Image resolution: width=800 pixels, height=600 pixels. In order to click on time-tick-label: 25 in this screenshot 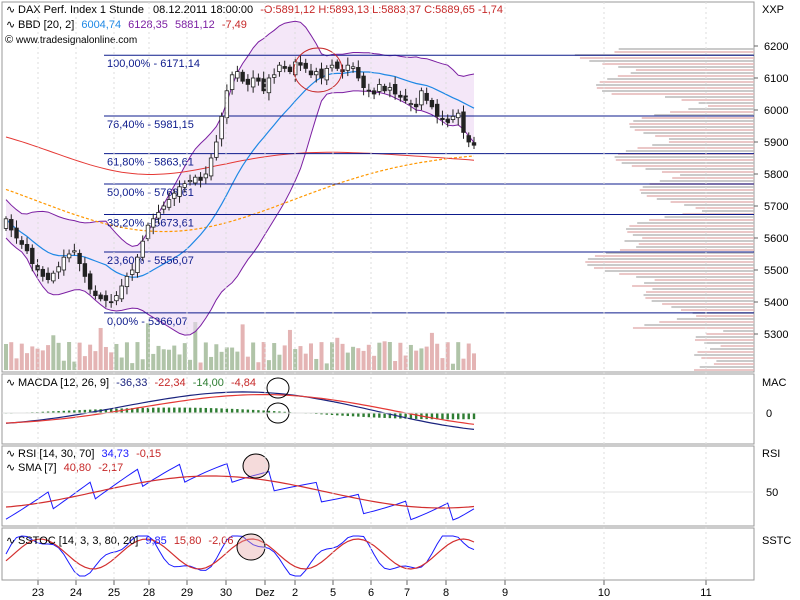, I will do `click(114, 593)`.